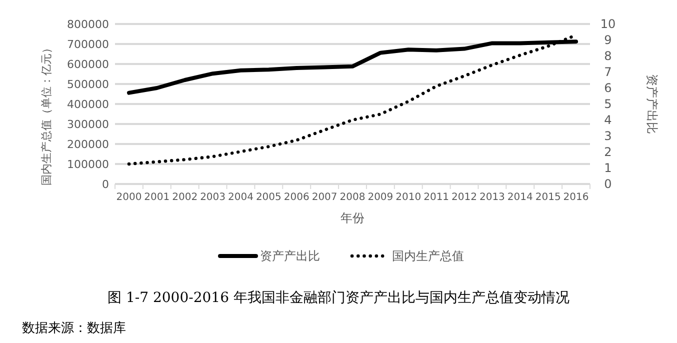 The width and height of the screenshot is (677, 343). I want to click on y-tick-label: 300000, so click(88, 124).